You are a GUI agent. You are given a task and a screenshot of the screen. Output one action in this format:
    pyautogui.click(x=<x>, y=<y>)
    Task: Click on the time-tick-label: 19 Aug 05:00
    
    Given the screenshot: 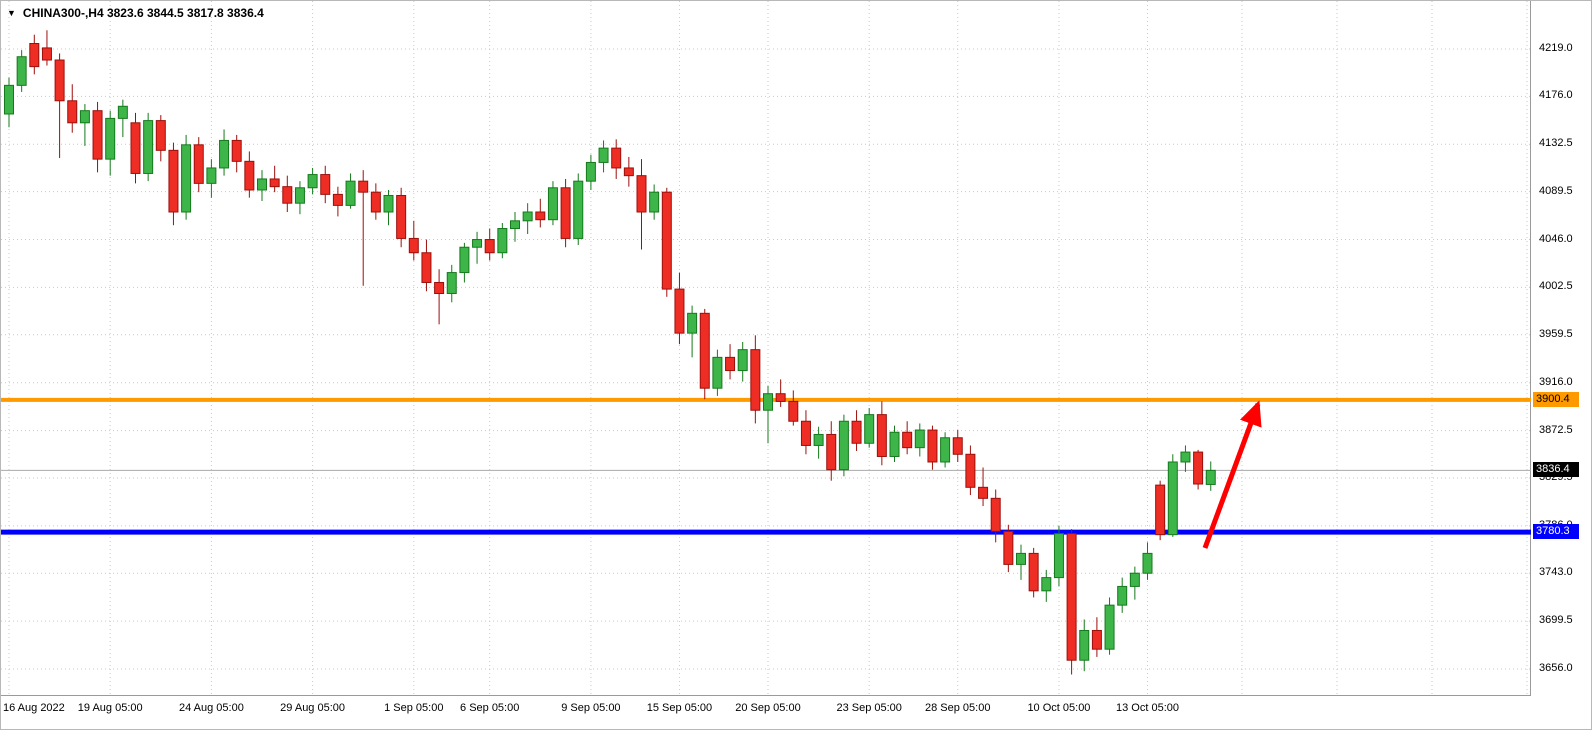 What is the action you would take?
    pyautogui.click(x=110, y=708)
    